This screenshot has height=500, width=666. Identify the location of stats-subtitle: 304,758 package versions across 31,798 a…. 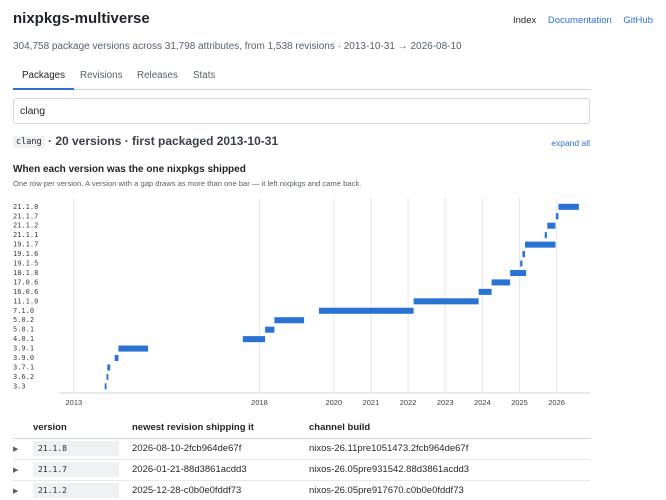
(237, 46).